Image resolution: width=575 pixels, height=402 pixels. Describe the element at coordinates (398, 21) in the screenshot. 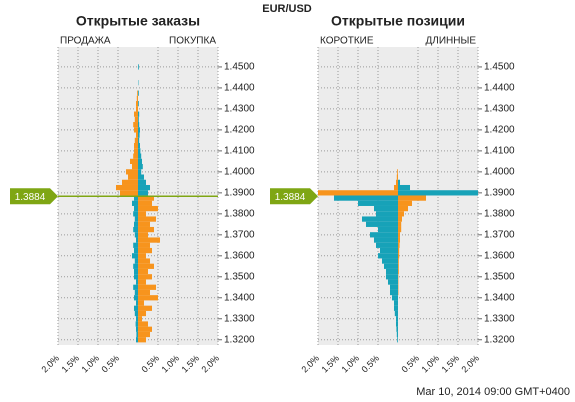

I see `chart-title: Открытые позиции` at that location.